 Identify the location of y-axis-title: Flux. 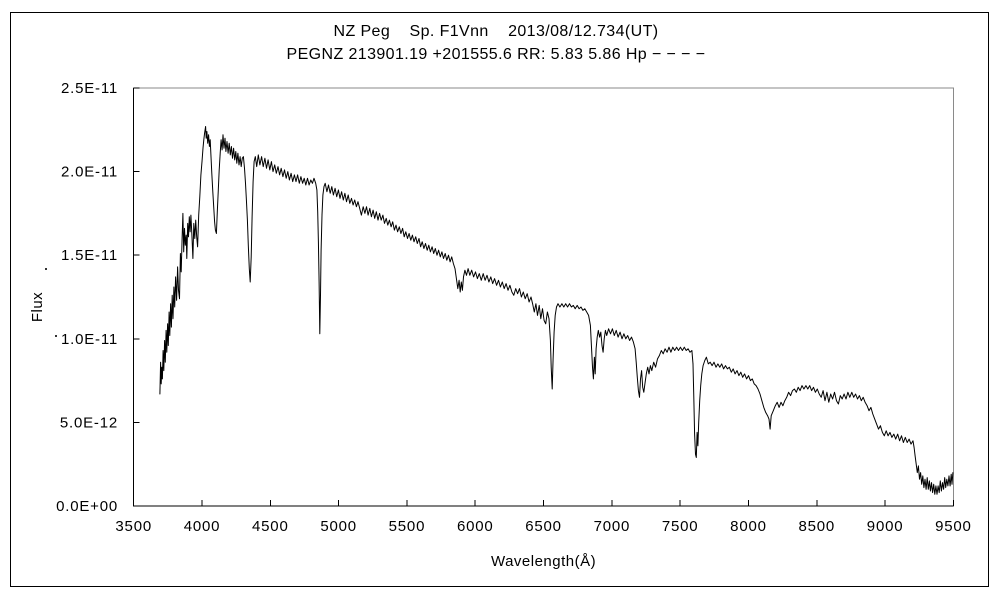
(37, 307).